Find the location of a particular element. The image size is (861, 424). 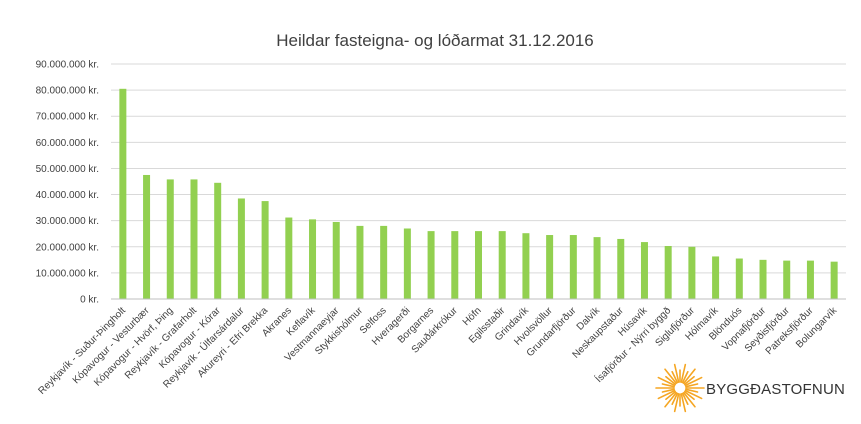

x-tick-label: Reykjavík - Suður-Þingholt is located at coordinates (82, 350).